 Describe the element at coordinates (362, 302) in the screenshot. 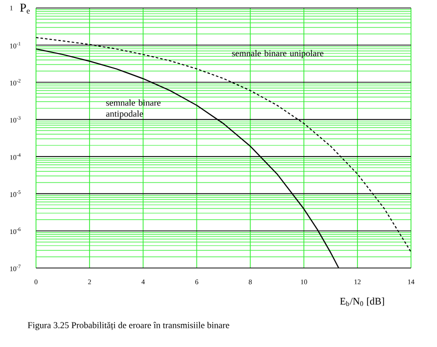

I see `x-axis-title: E$_{b}$/N$_{0}$ [dB]` at that location.